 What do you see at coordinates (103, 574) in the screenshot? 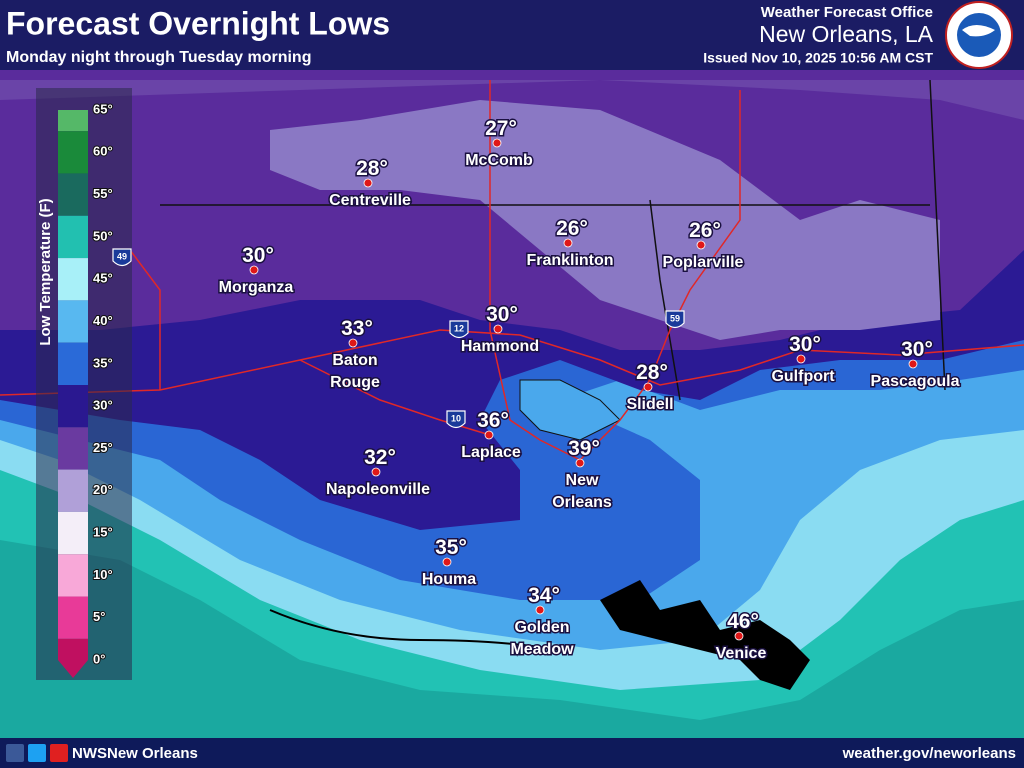
I see `legend-label: 10°` at bounding box center [103, 574].